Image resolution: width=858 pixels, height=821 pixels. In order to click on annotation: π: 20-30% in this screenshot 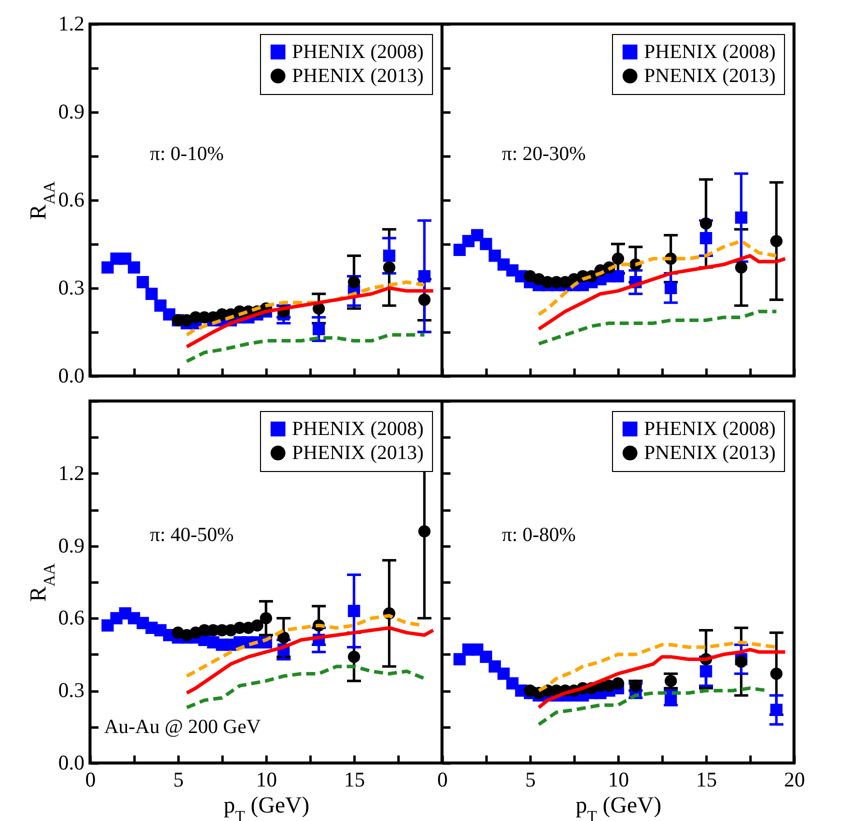, I will do `click(544, 154)`.